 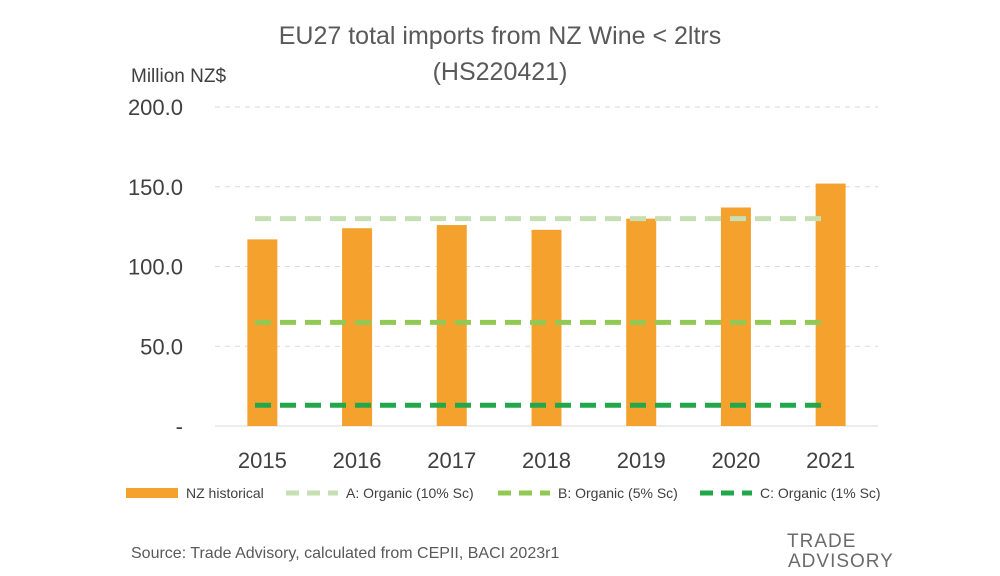 What do you see at coordinates (179, 76) in the screenshot?
I see `y-axis-unit-label: Million NZ$` at bounding box center [179, 76].